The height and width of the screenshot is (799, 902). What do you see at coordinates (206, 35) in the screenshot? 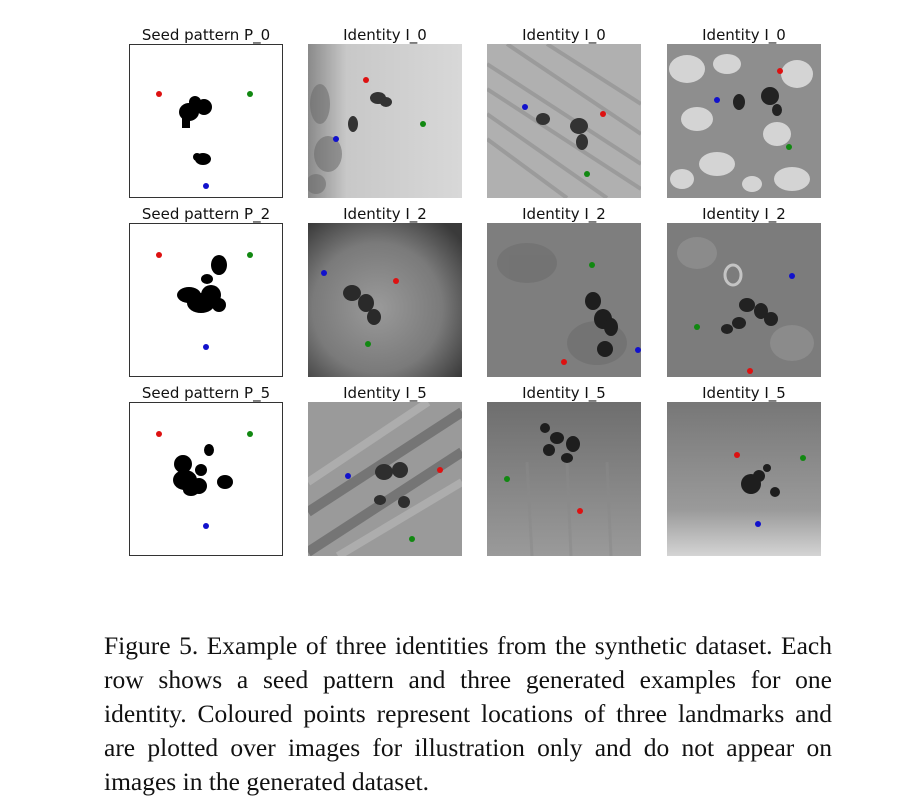
I see `panel-title: Seed pattern P_0` at bounding box center [206, 35].